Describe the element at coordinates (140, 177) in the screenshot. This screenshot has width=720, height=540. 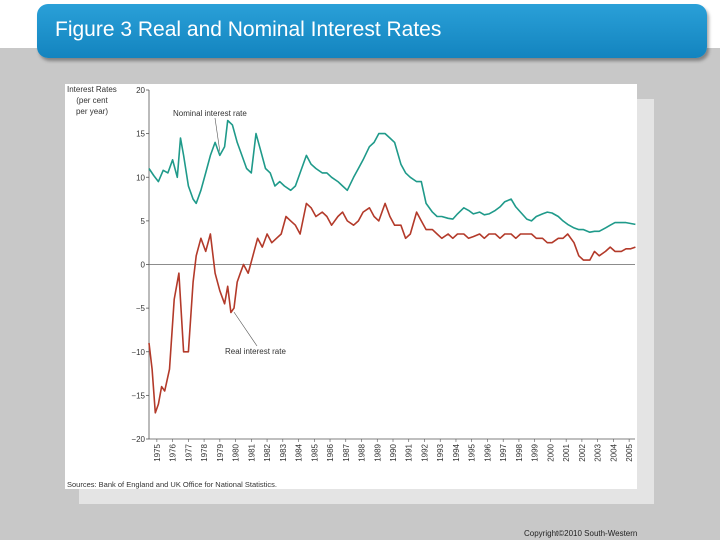
I see `y-tick-label: 10` at that location.